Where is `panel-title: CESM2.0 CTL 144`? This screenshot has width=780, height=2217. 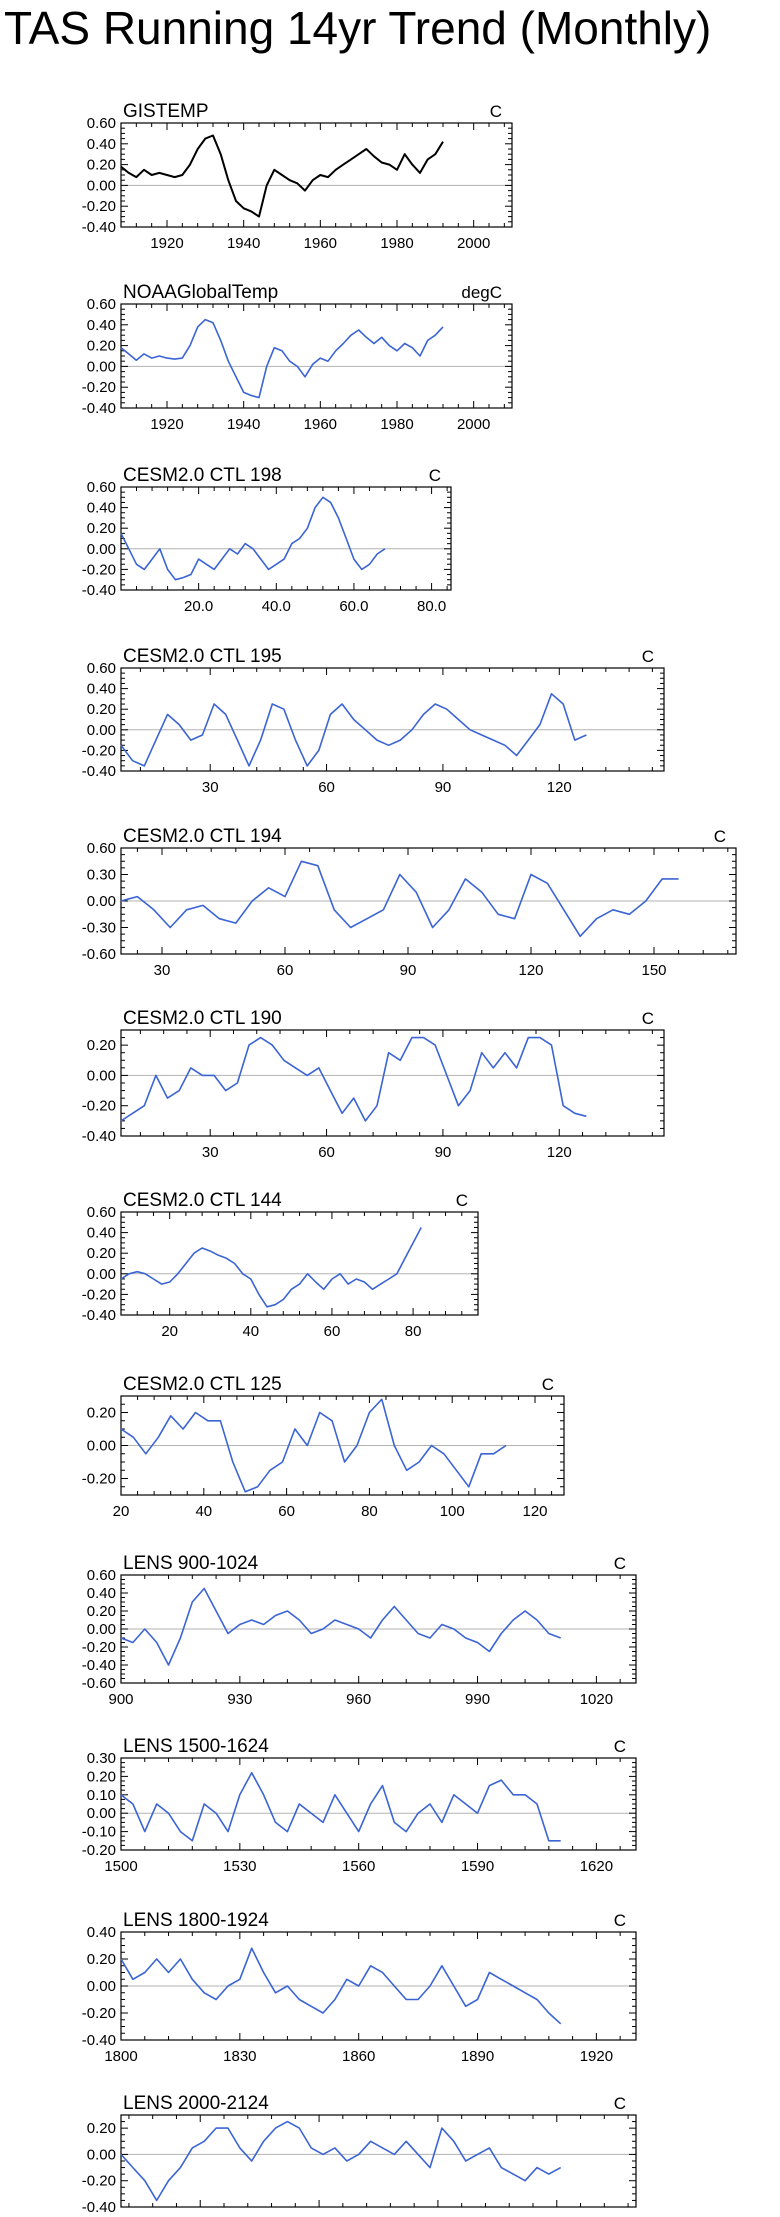 panel-title: CESM2.0 CTL 144 is located at coordinates (202, 1200).